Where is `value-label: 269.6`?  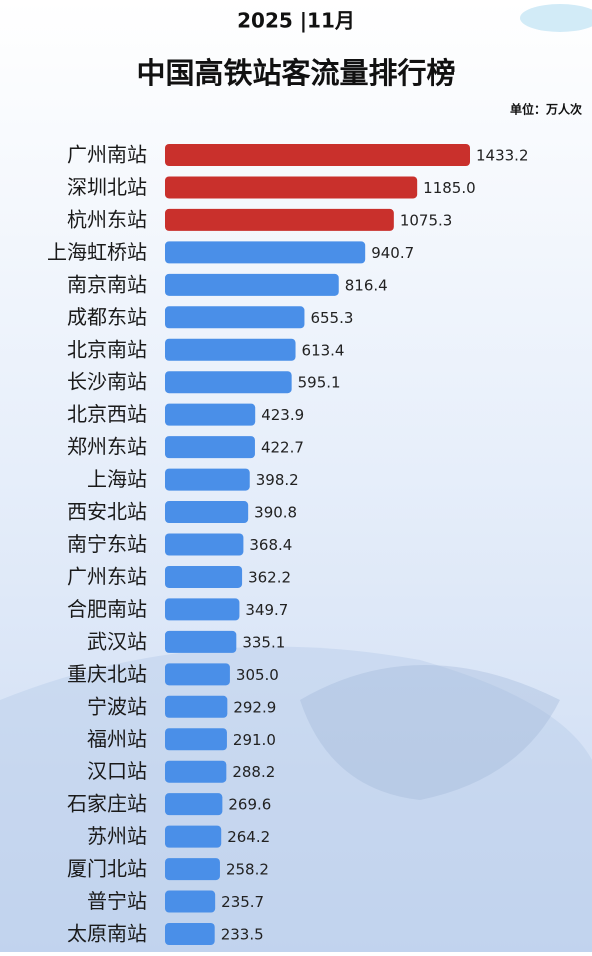
value-label: 269.6 is located at coordinates (249, 805).